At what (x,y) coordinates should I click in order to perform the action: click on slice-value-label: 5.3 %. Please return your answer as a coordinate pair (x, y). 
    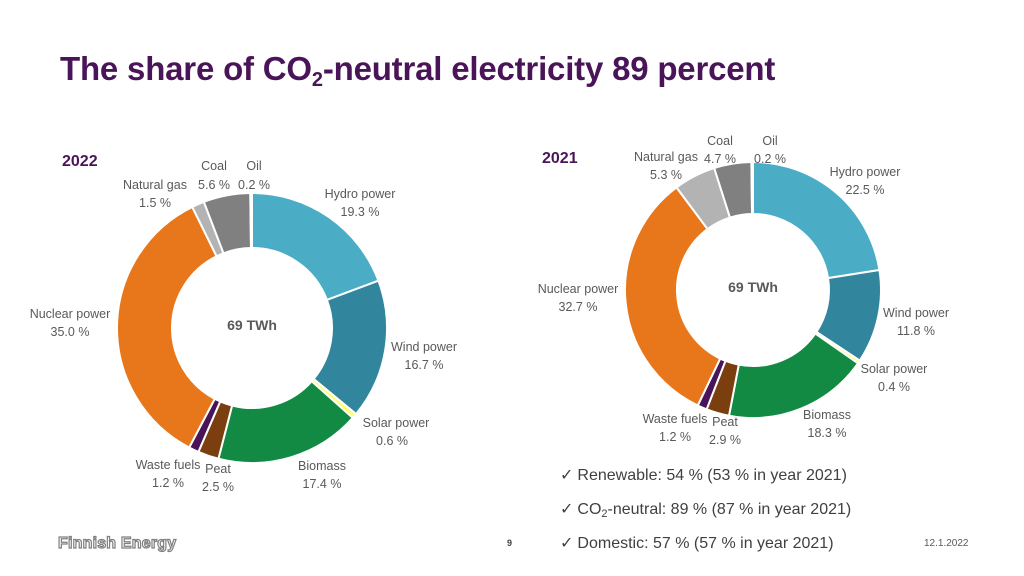
    Looking at the image, I should click on (666, 175).